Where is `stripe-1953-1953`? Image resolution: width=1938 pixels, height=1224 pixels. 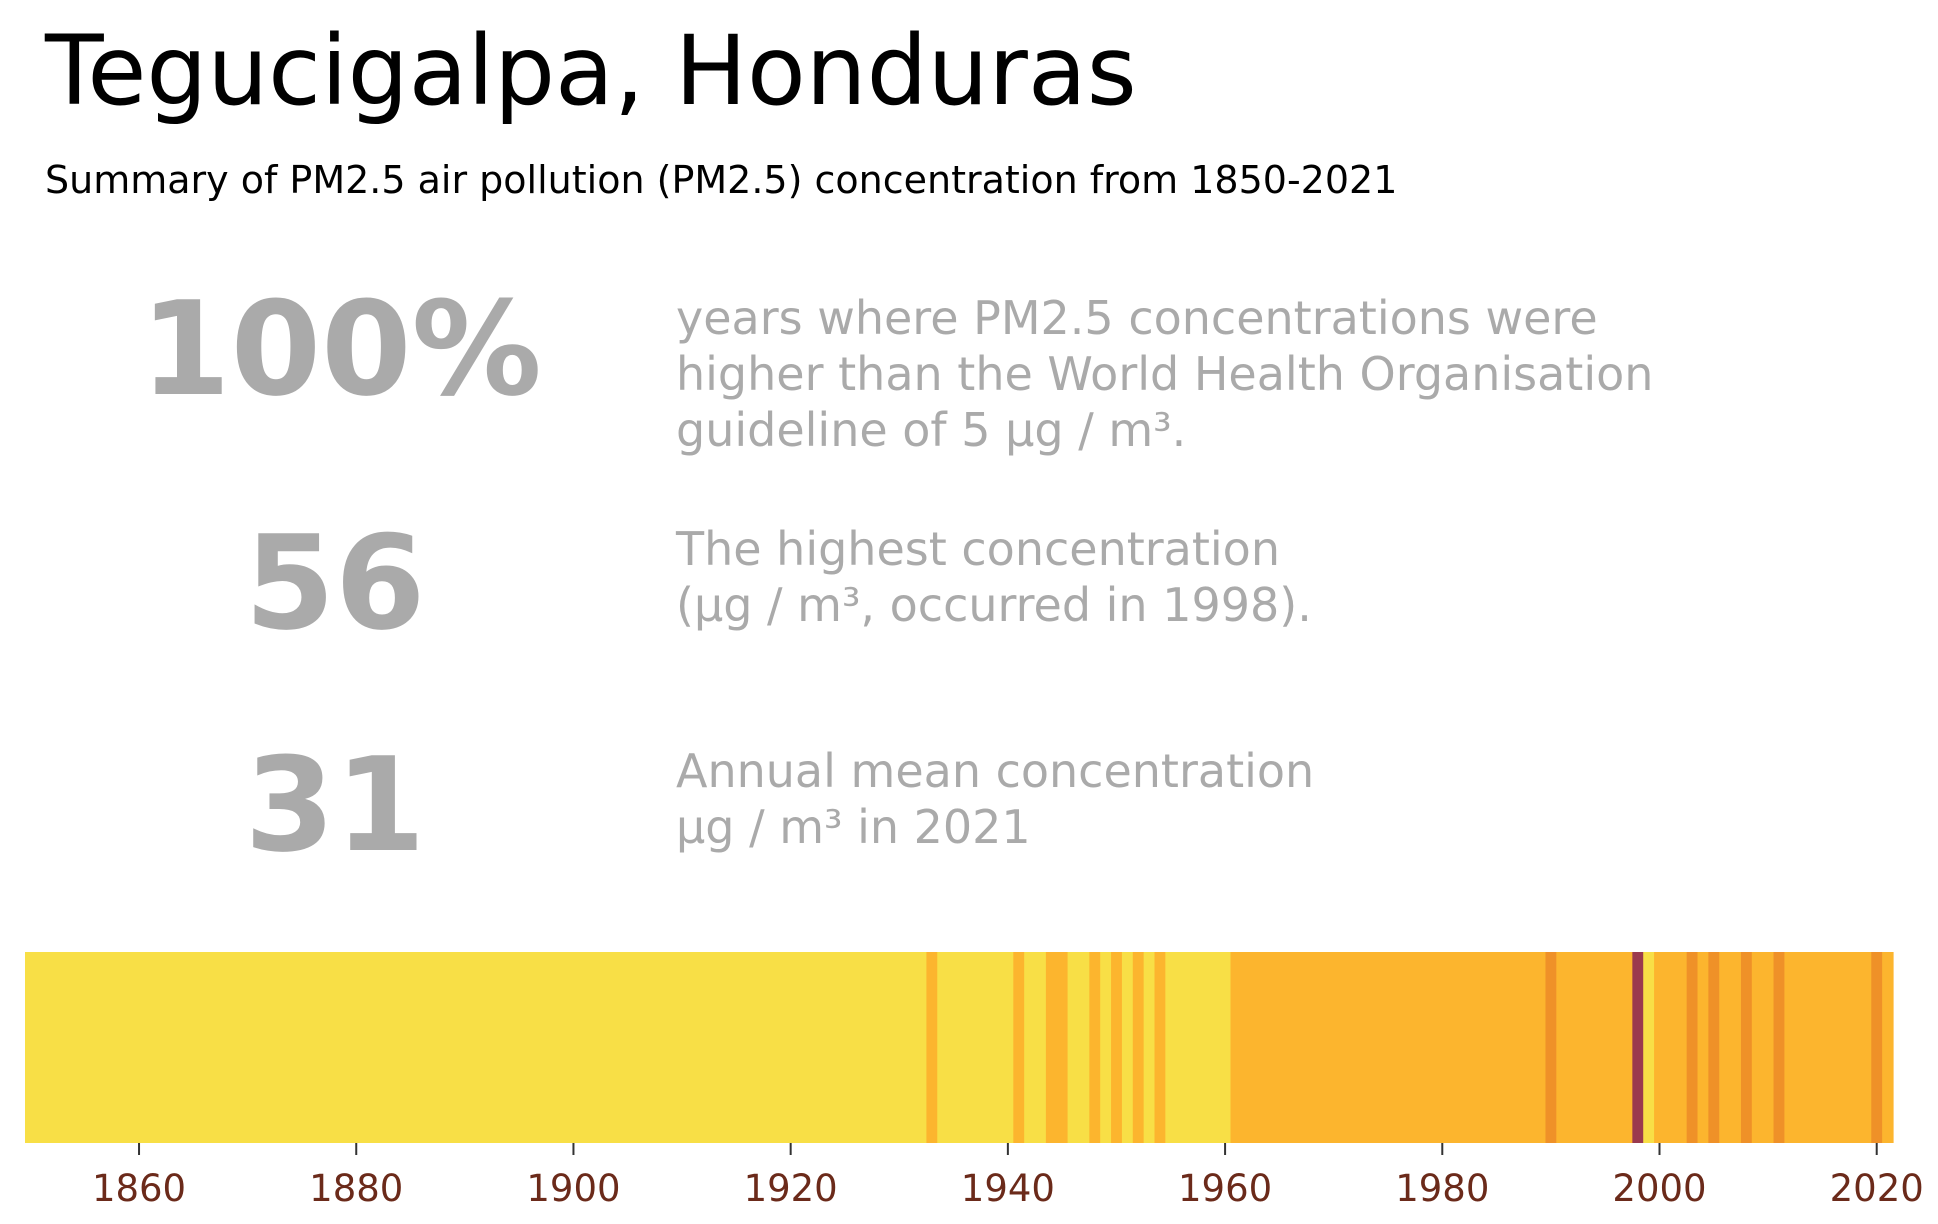
stripe-1953-1953 is located at coordinates (1149, 1047).